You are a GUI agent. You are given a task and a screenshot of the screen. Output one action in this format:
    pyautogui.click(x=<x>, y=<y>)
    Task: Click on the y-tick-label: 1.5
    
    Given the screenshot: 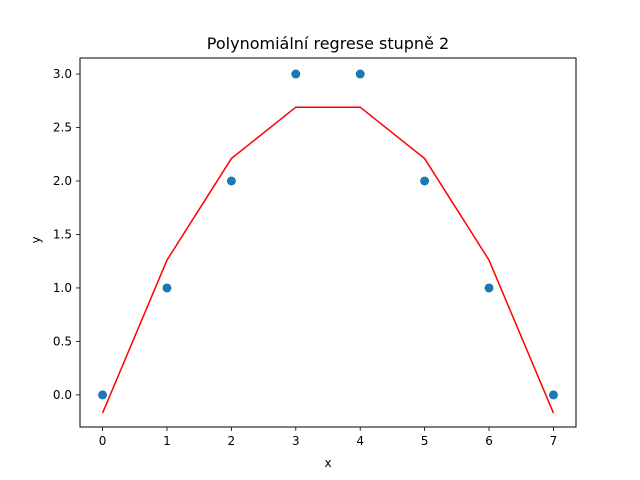 What is the action you would take?
    pyautogui.click(x=62, y=234)
    